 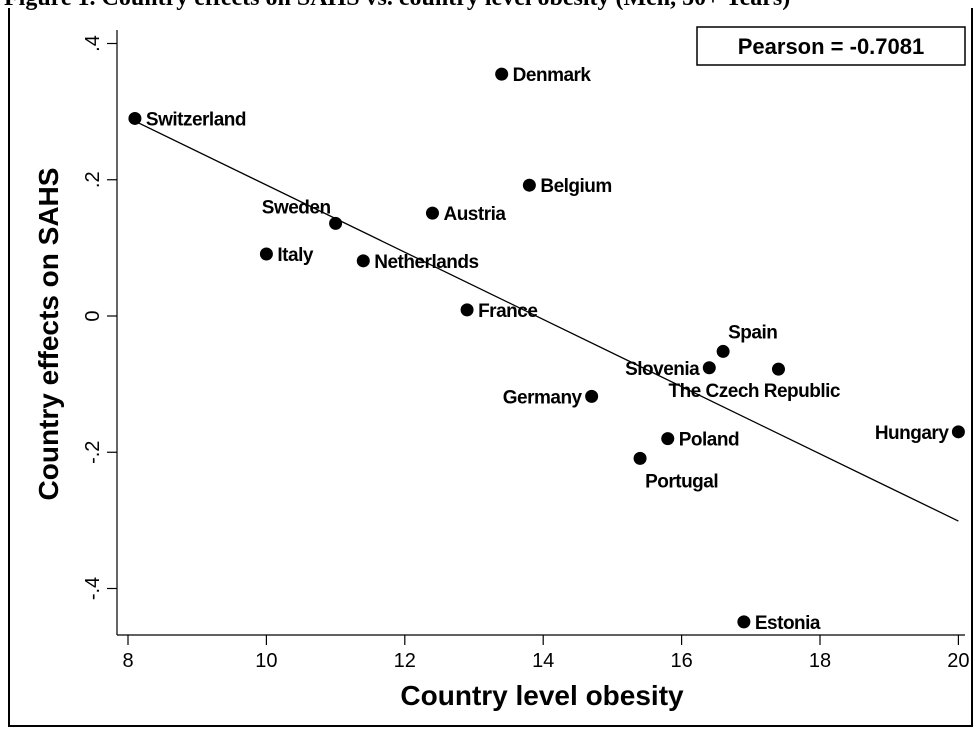 What do you see at coordinates (507, 311) in the screenshot?
I see `point-label: France` at bounding box center [507, 311].